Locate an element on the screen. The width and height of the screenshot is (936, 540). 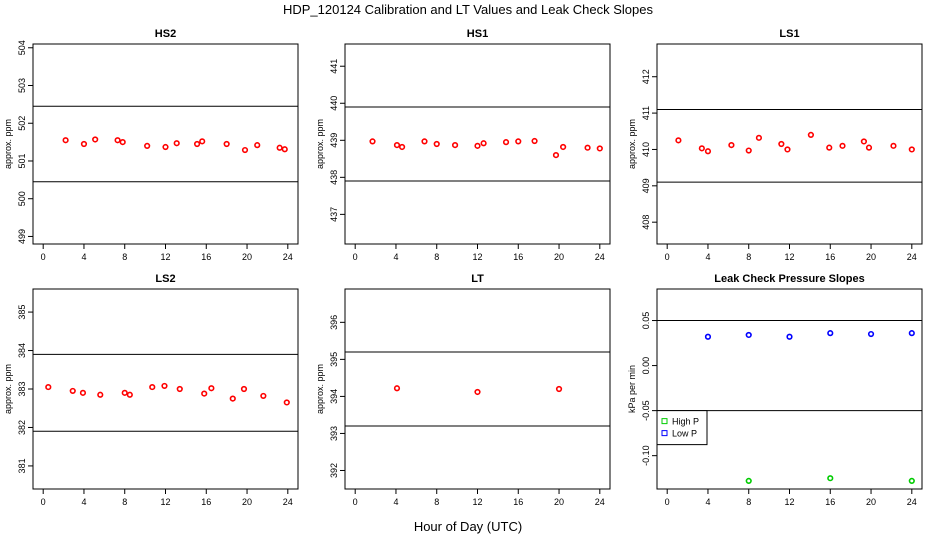
panel-title: LT is located at coordinates (477, 279).